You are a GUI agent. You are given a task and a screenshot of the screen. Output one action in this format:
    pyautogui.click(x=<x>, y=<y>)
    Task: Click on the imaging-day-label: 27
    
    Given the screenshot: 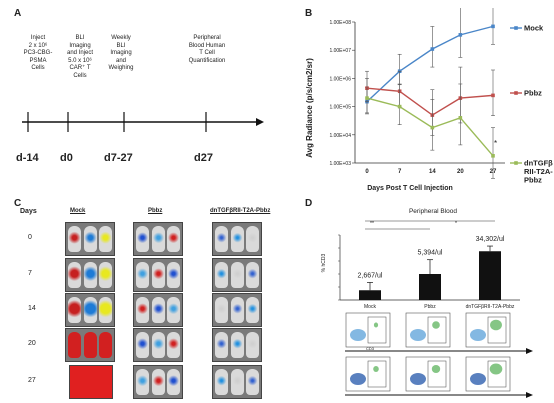 What is the action you would take?
    pyautogui.click(x=32, y=380)
    